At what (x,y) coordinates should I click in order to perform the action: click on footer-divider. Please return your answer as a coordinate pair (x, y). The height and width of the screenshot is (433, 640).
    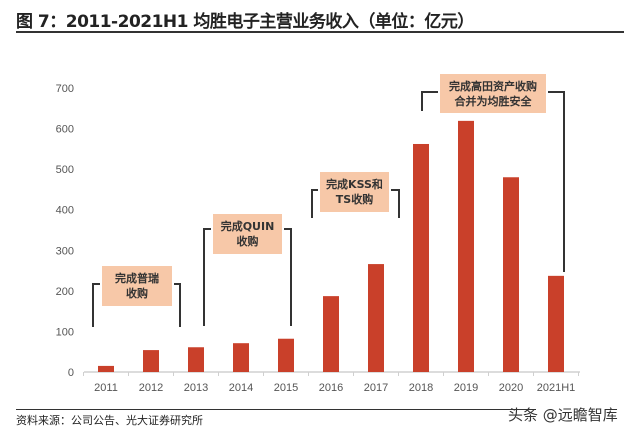
    Looking at the image, I should click on (276, 409).